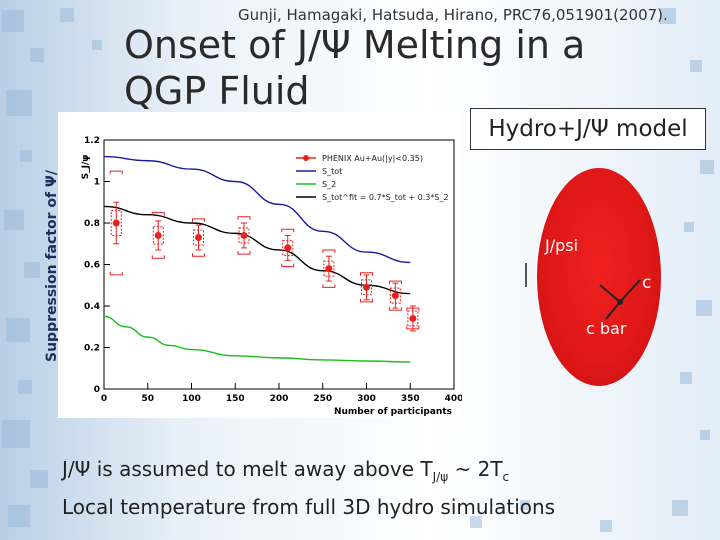 This screenshot has width=720, height=540. Describe the element at coordinates (97, 183) in the screenshot. I see `y-tick-label: 1` at that location.